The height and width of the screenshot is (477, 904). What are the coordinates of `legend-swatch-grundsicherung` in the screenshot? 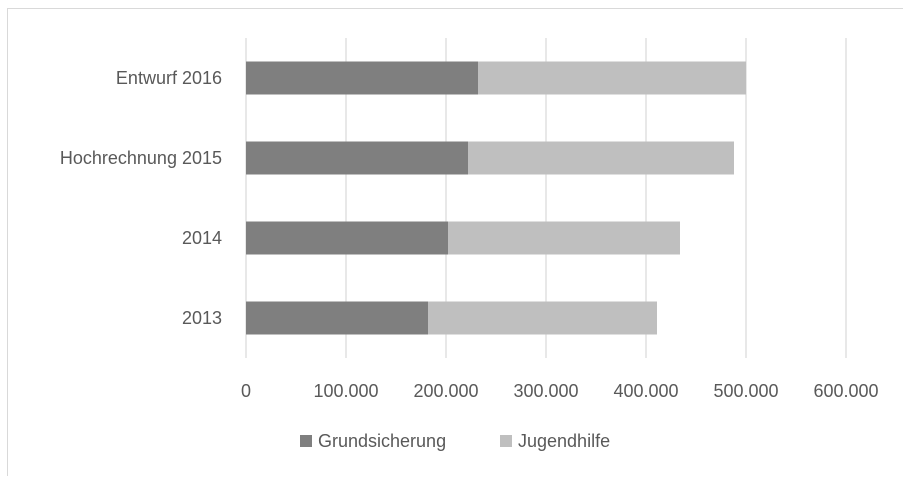 It's located at (306, 441).